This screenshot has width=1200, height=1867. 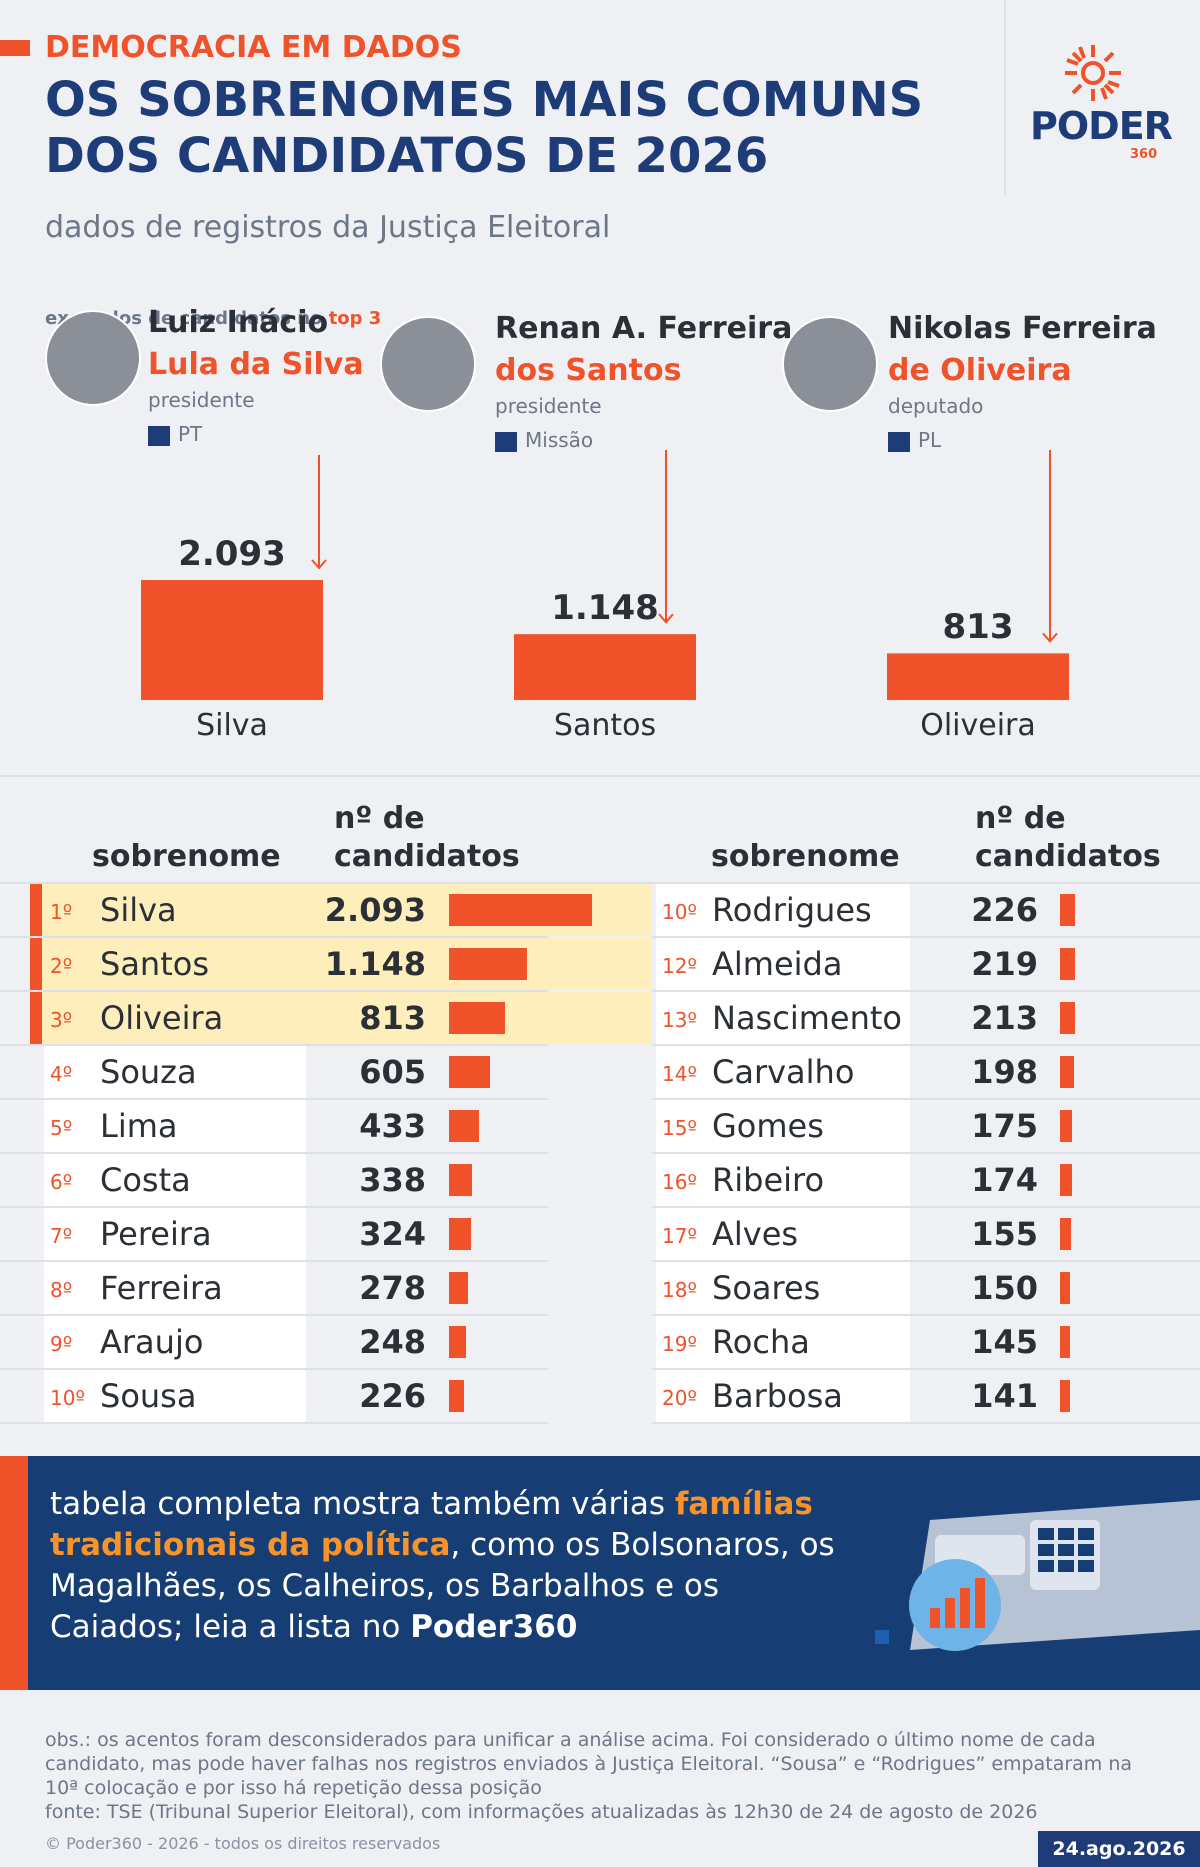 What do you see at coordinates (427, 837) in the screenshot?
I see `column-header: nº de candidatos` at bounding box center [427, 837].